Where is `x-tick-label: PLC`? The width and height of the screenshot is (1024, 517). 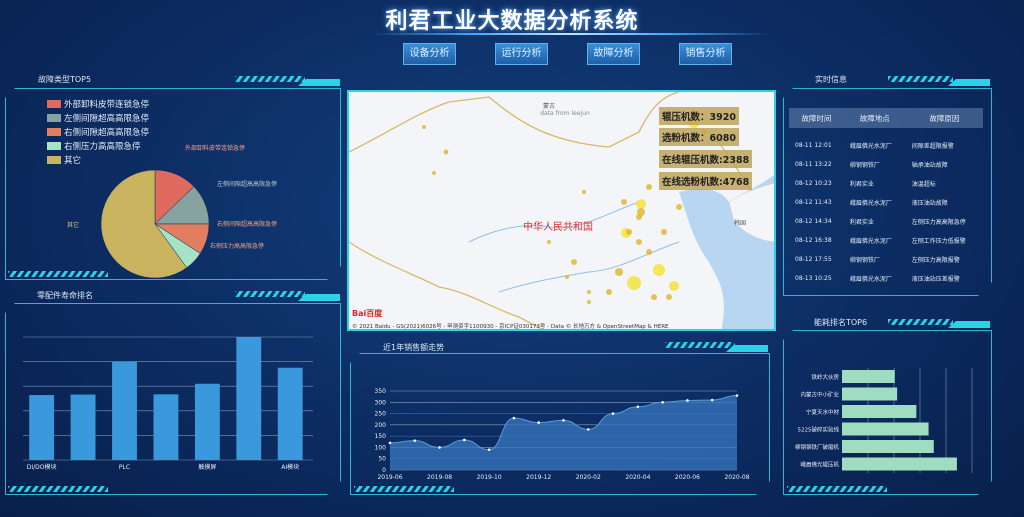 x-tick-label: PLC is located at coordinates (124, 467).